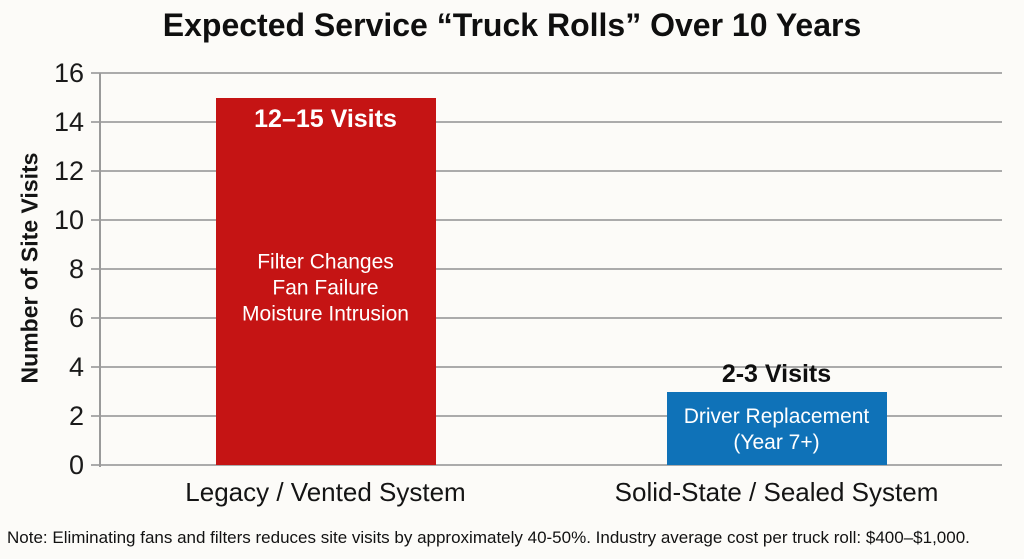 The image size is (1024, 559). I want to click on bar-value-label: 2-3 Visits, so click(776, 373).